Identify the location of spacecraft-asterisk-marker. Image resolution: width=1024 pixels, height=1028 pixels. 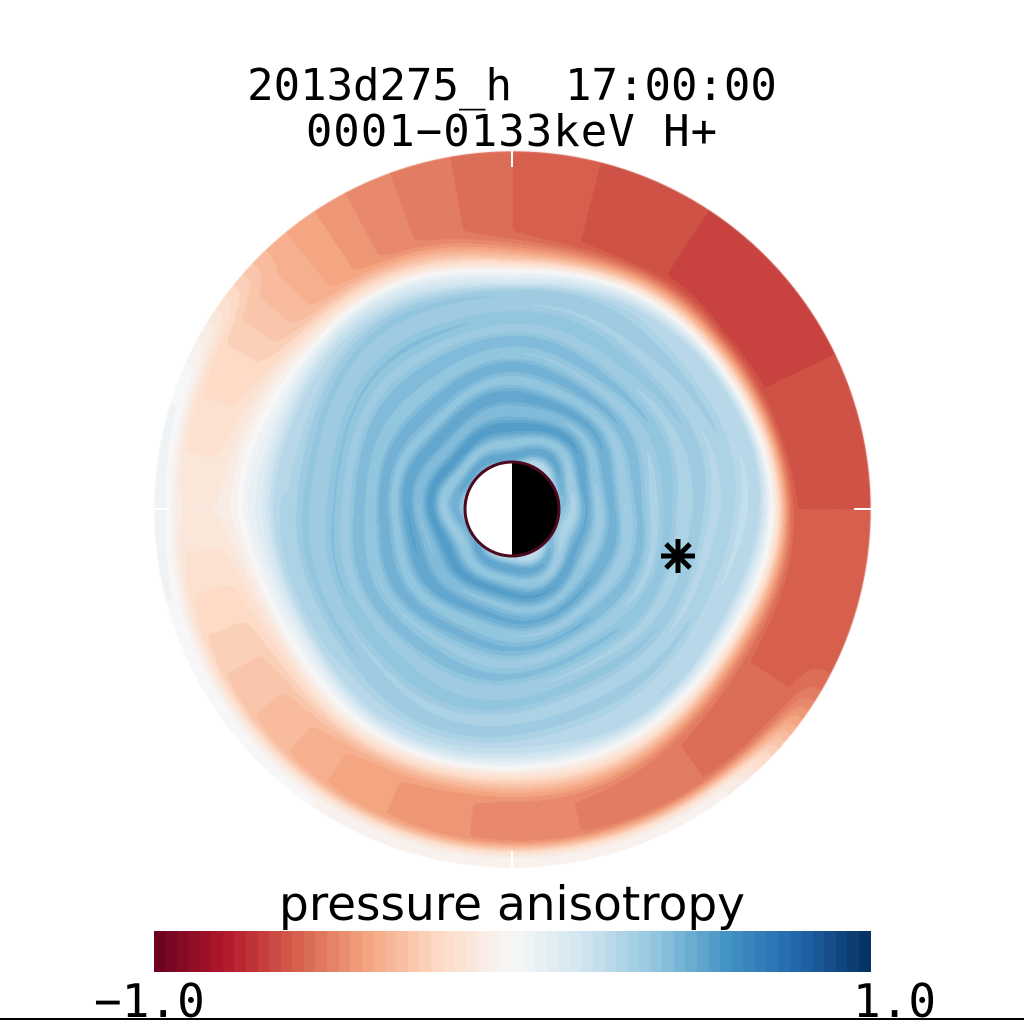
(678, 556).